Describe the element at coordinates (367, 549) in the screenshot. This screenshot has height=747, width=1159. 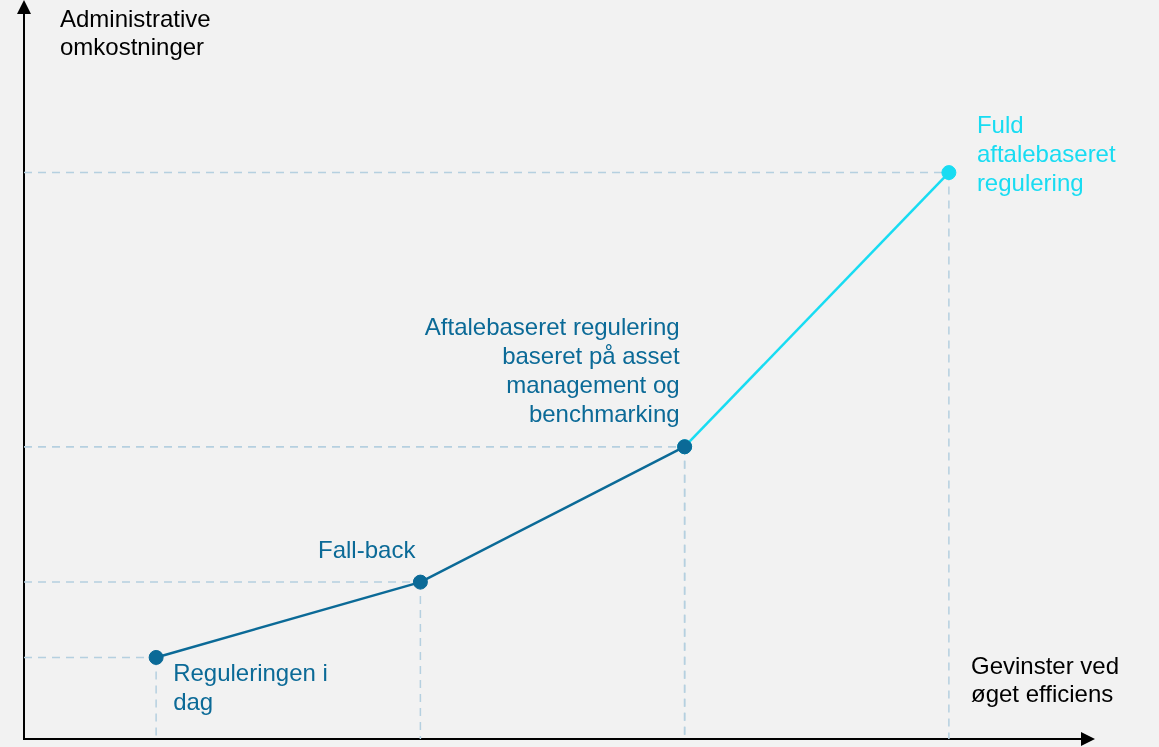
I see `annotation: Fall-back` at that location.